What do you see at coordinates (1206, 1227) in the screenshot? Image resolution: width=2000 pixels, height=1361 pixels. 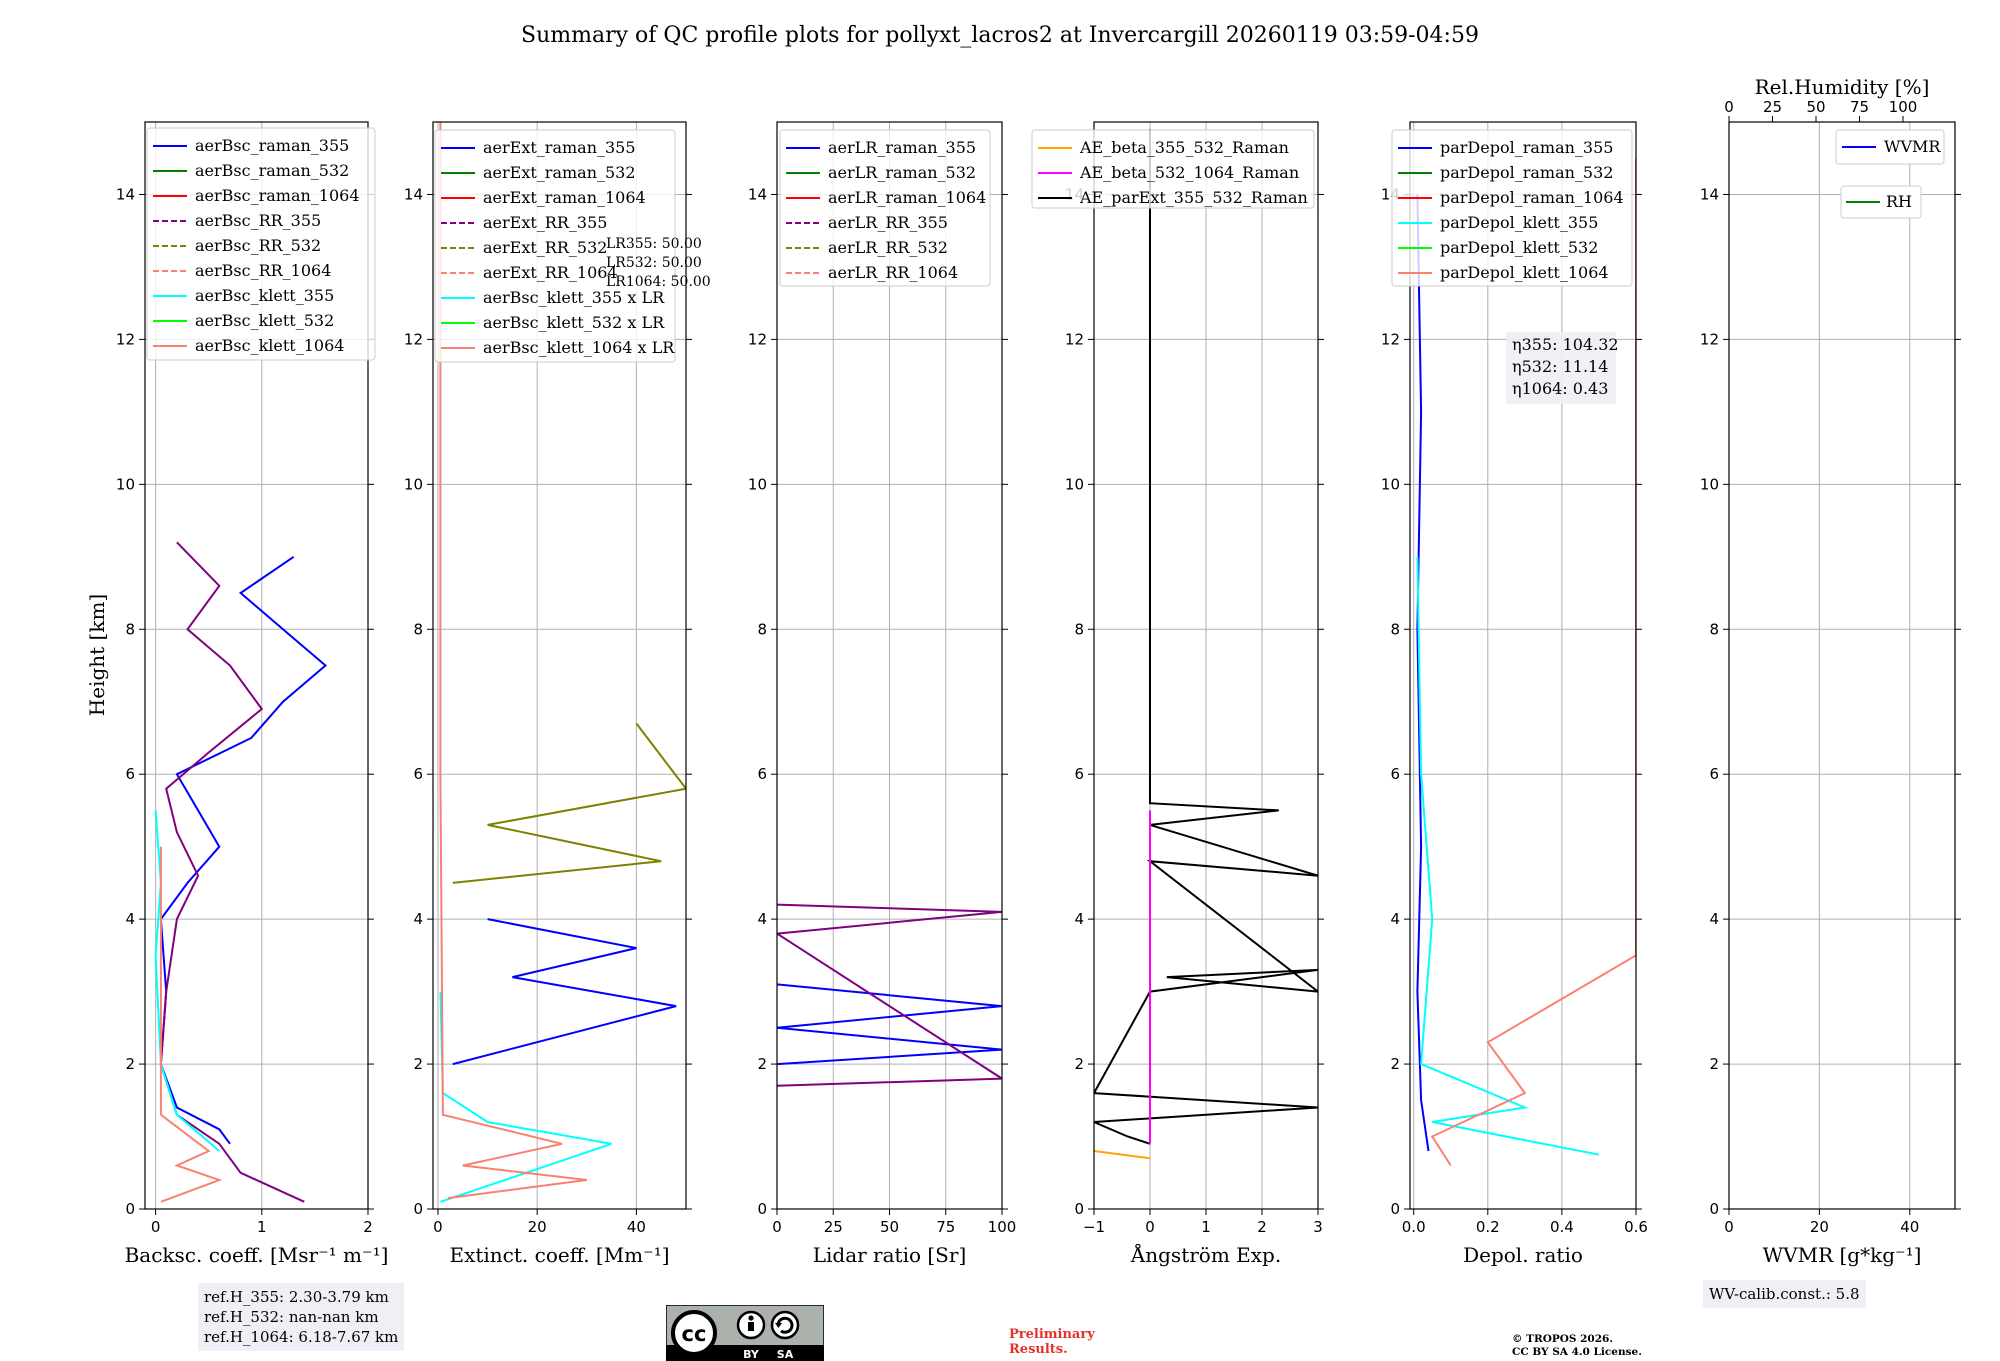 I see `x-tick-label: 1` at bounding box center [1206, 1227].